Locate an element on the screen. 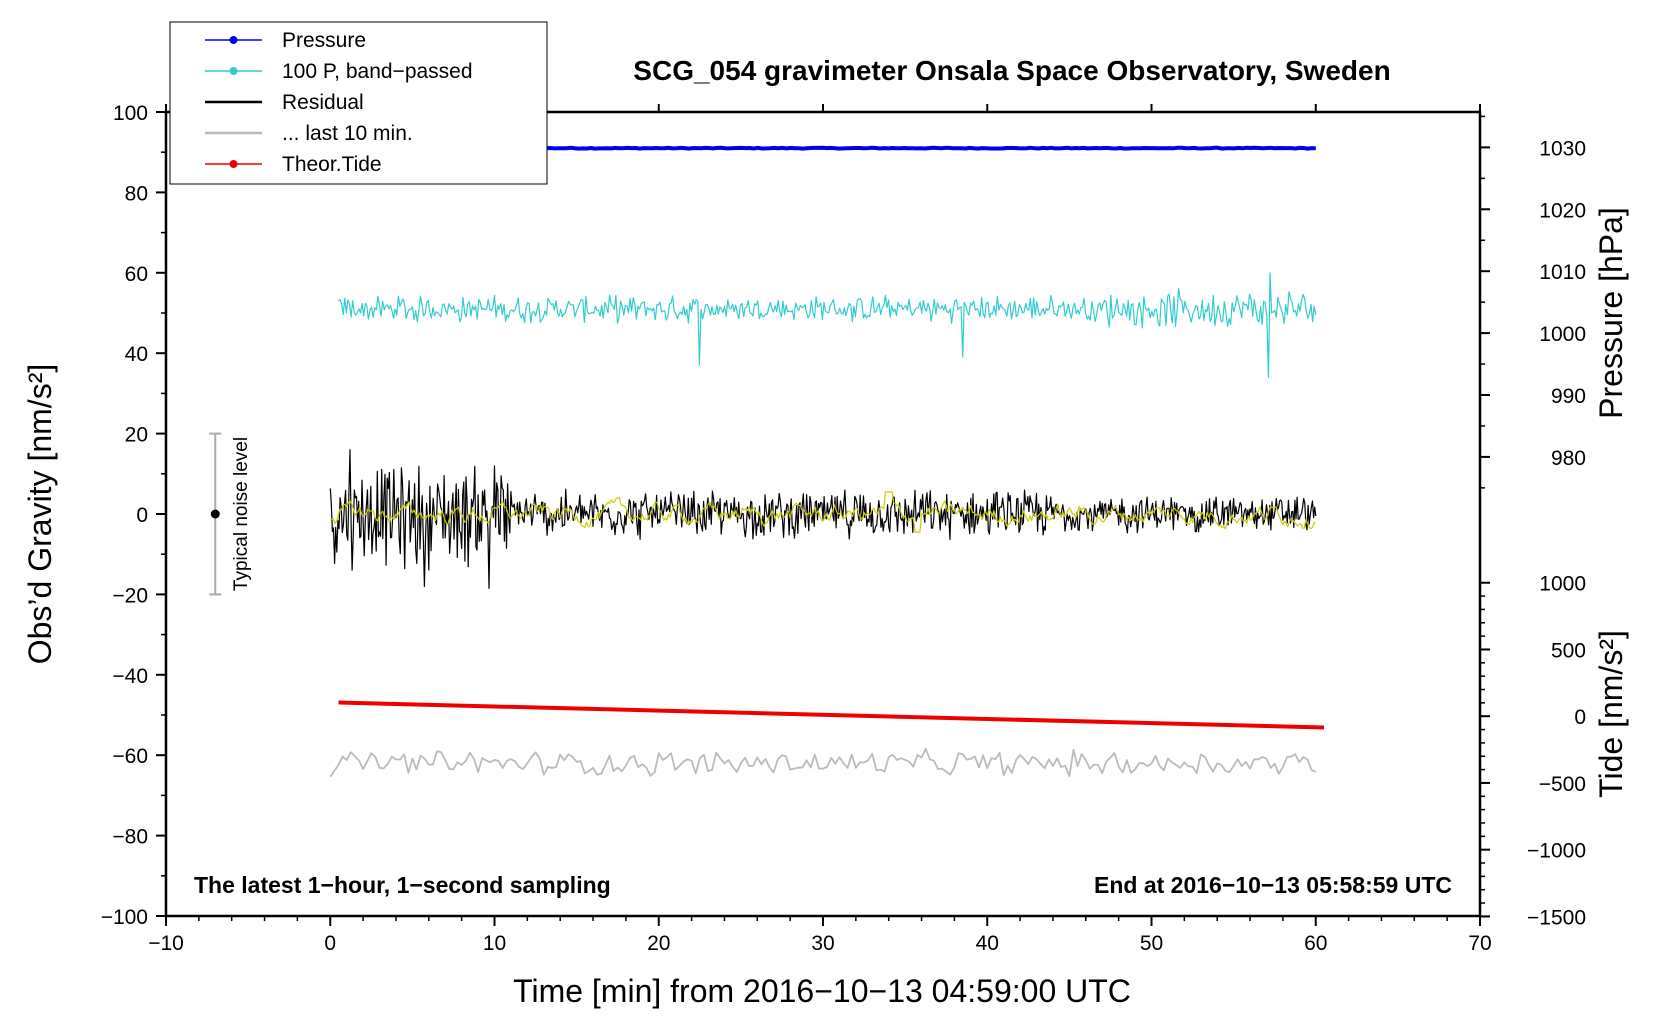 The image size is (1660, 1020). noise-level-indicator: Typical noise level is located at coordinates (230, 514).